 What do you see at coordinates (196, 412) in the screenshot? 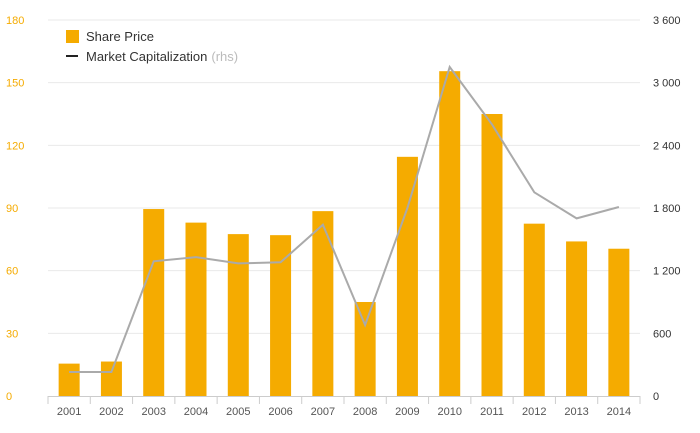
I see `x-tick-label: 2004` at bounding box center [196, 412].